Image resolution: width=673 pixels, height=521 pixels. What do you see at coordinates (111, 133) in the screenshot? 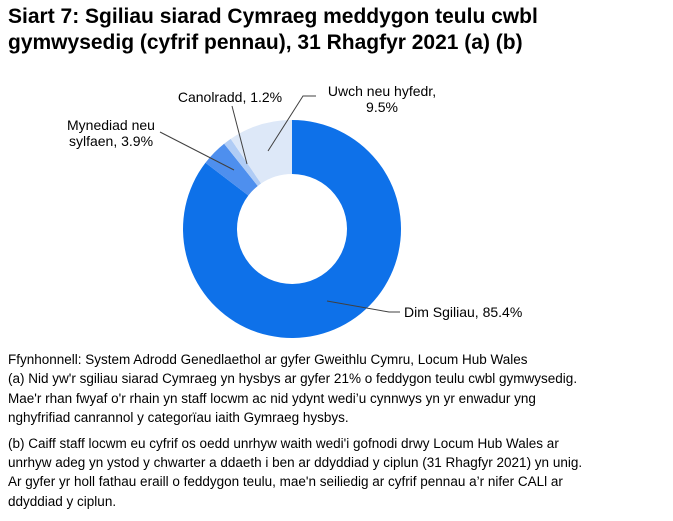
I see `slice-label-mynediad-neu-sylfaen: Mynediad neu sylfaen, 3.9%` at bounding box center [111, 133].